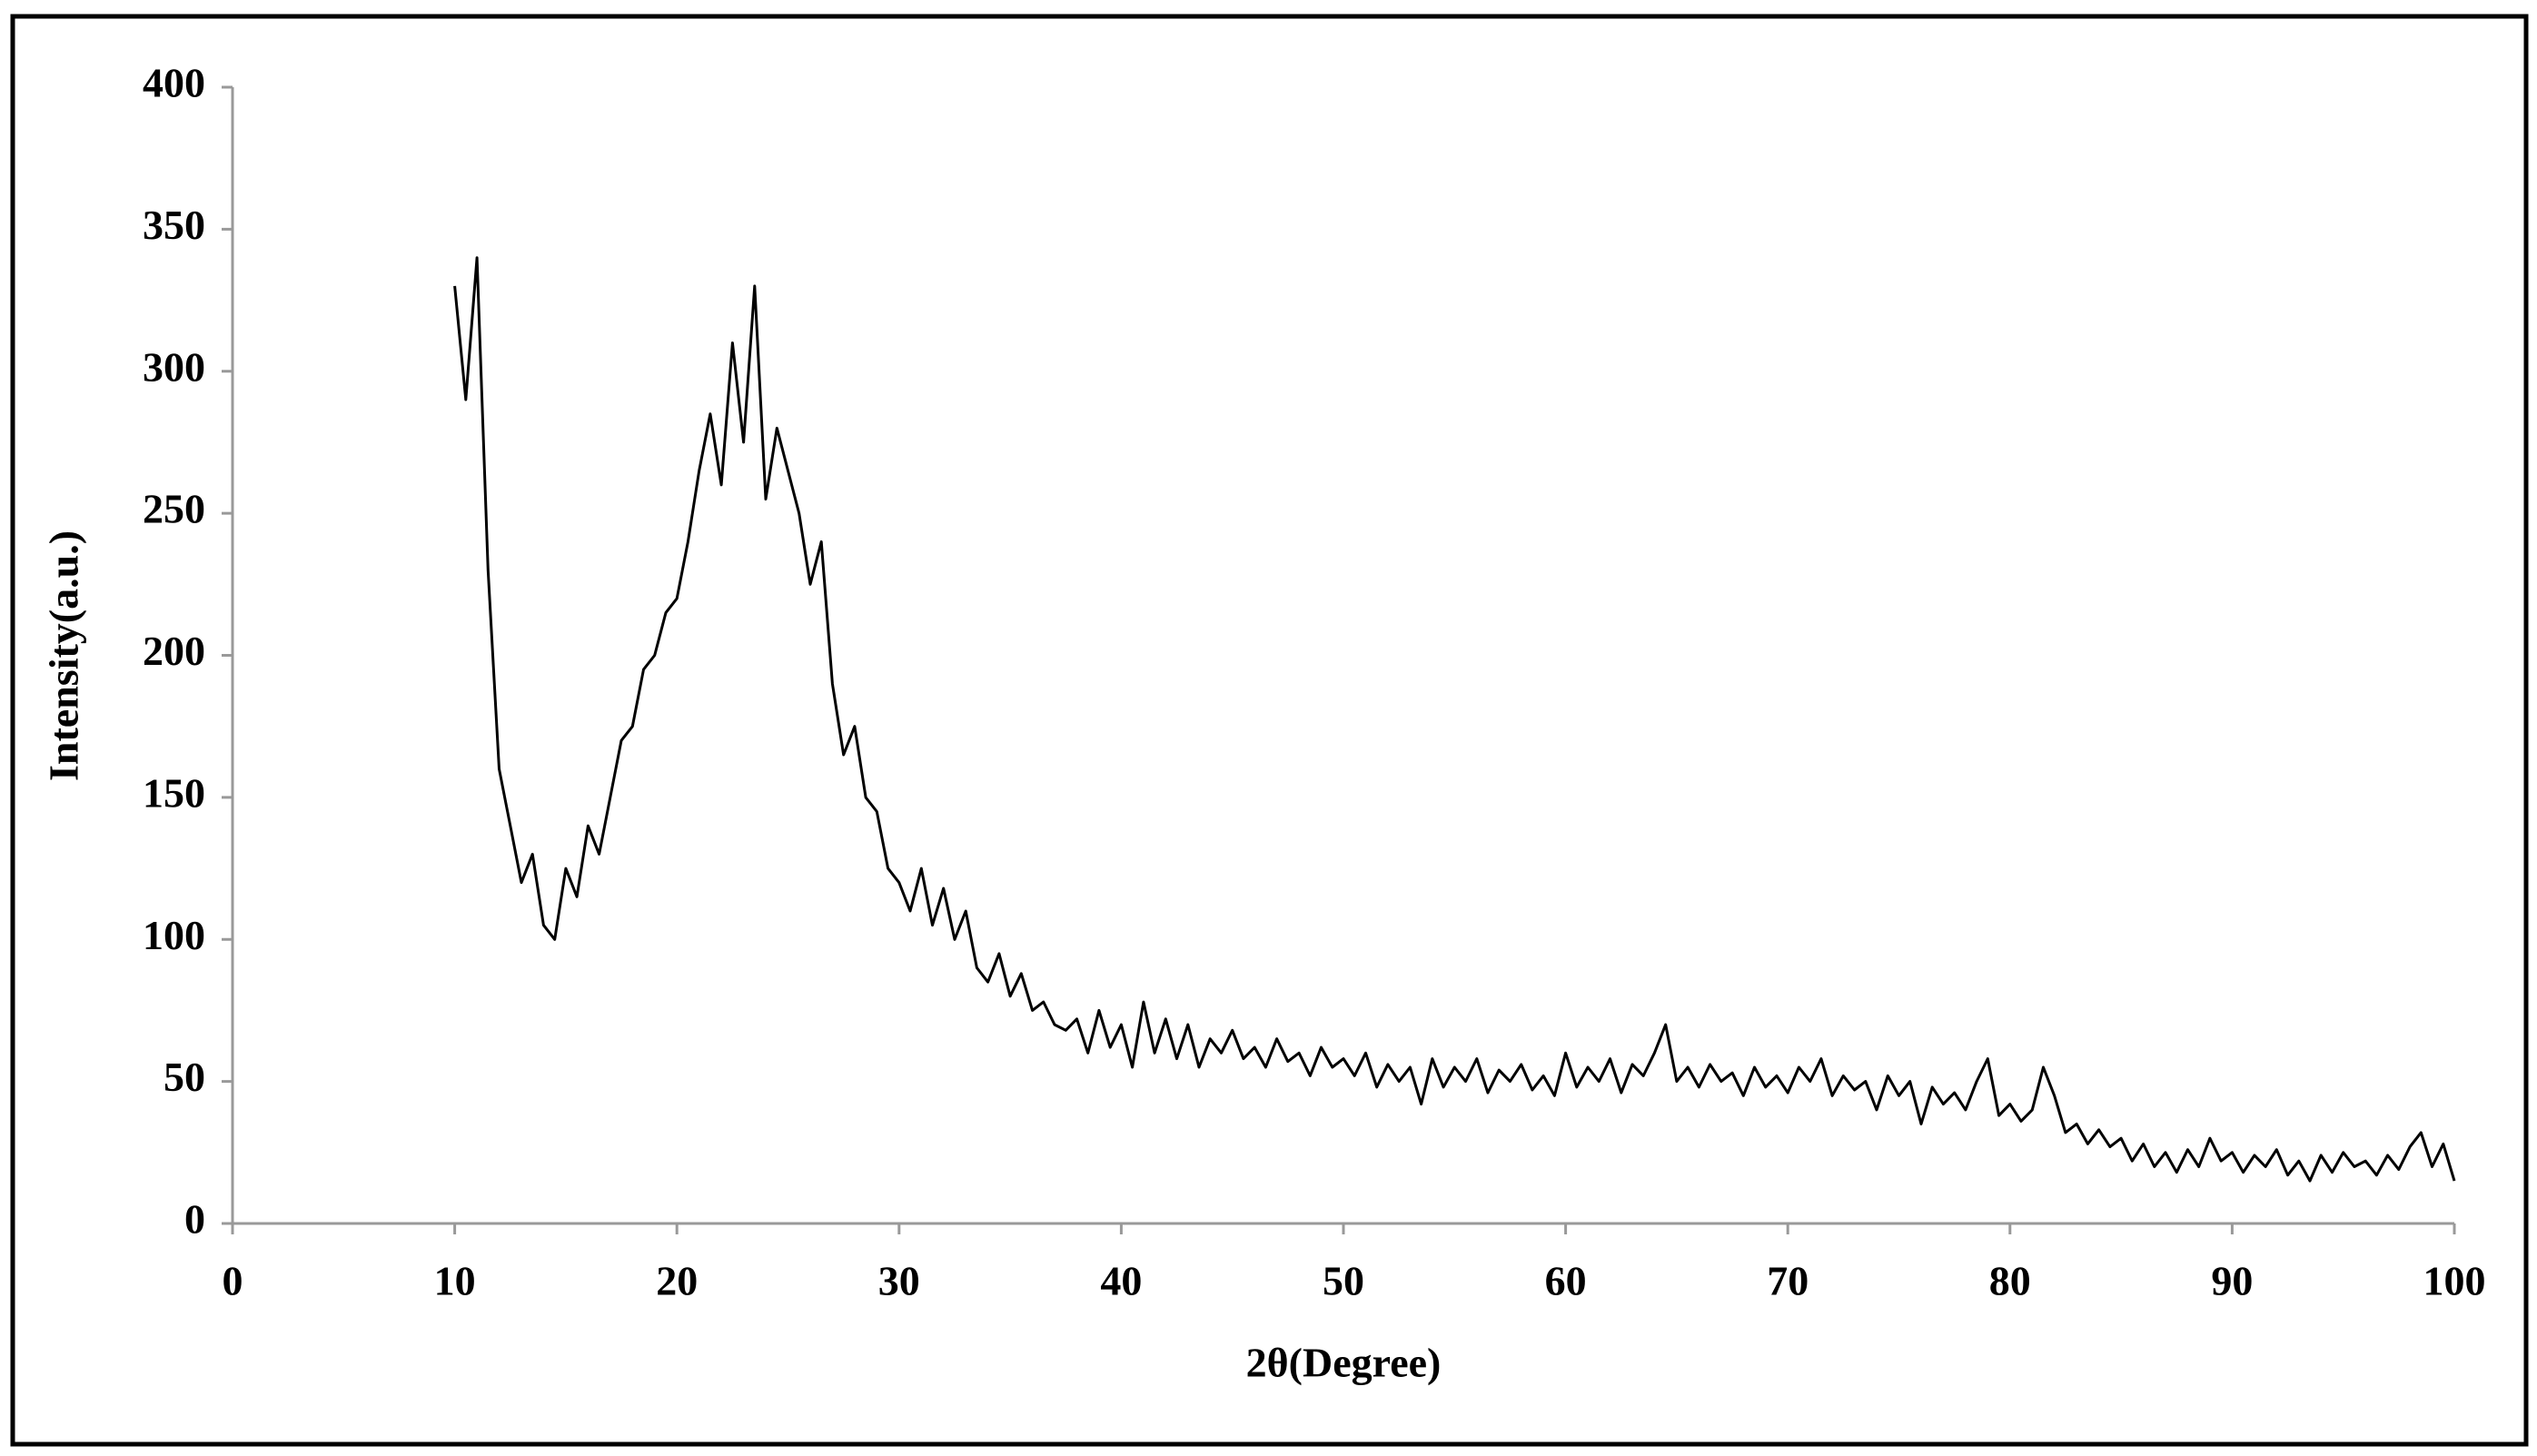  What do you see at coordinates (2455, 1281) in the screenshot?
I see `x-tick-label: 100` at bounding box center [2455, 1281].